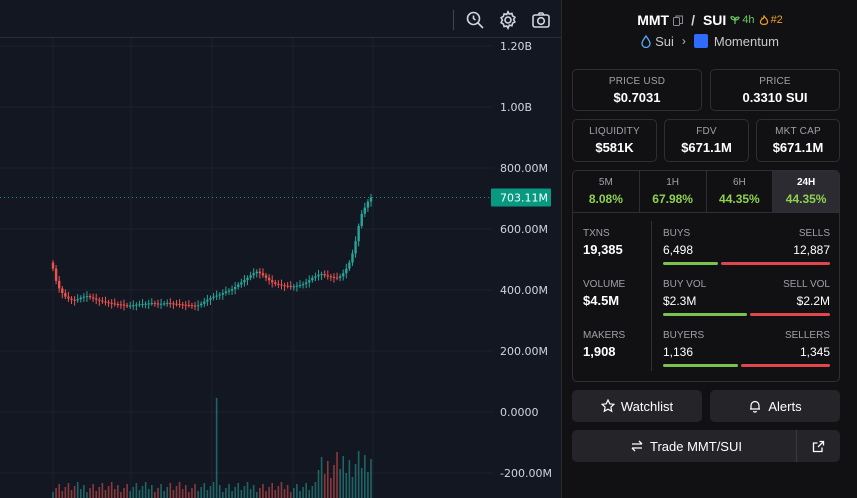 The image size is (857, 498). What do you see at coordinates (524, 229) in the screenshot?
I see `y-tick-label: 600.00M` at bounding box center [524, 229].